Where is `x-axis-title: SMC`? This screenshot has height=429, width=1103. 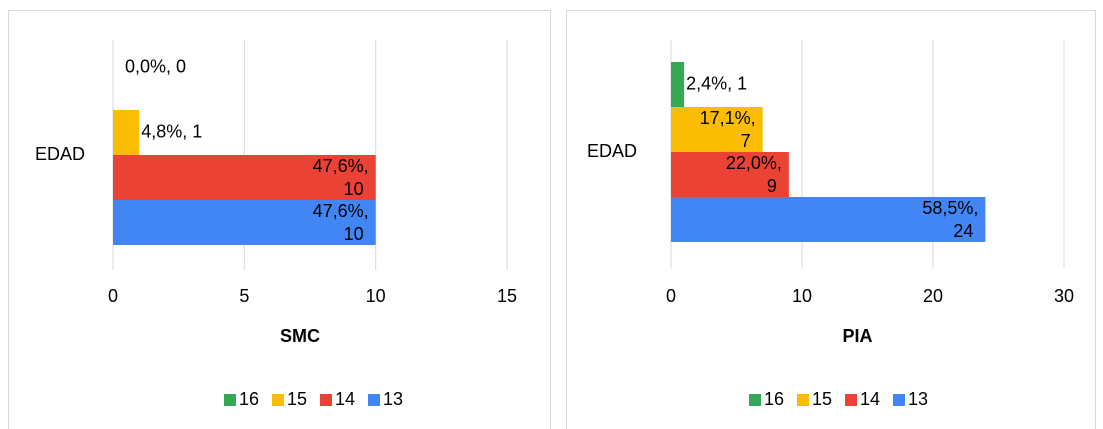
x-axis-title: SMC is located at coordinates (300, 336).